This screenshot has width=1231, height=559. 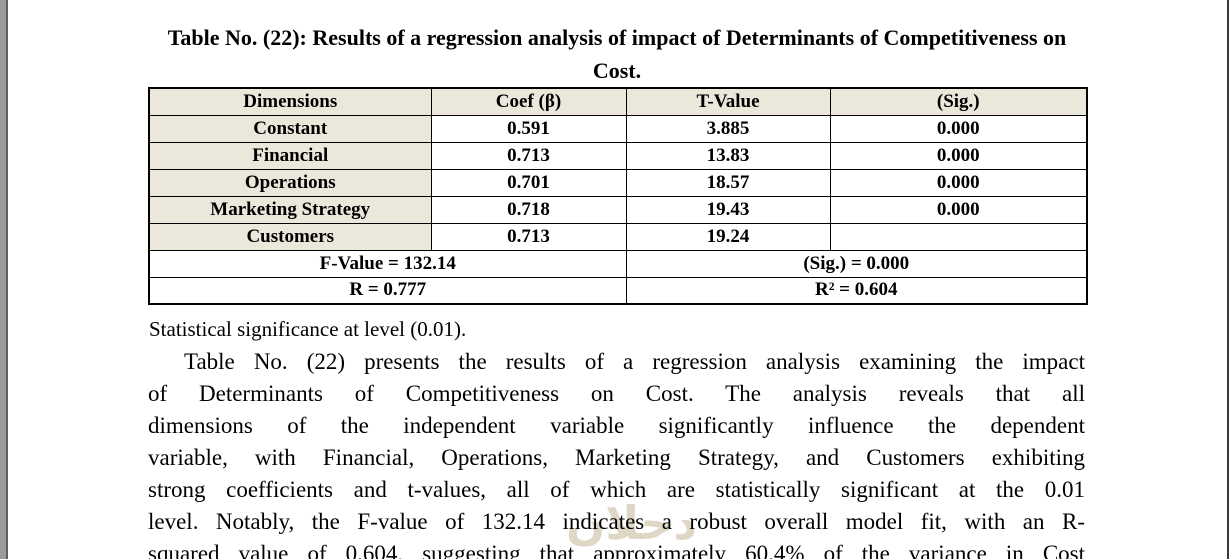 I want to click on cell-dimension: Operations, so click(x=290, y=182).